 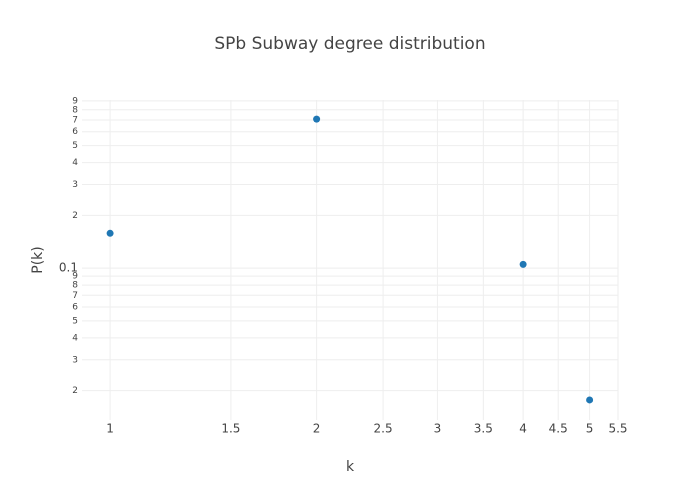 I want to click on x-tick-label: 2, so click(x=317, y=429).